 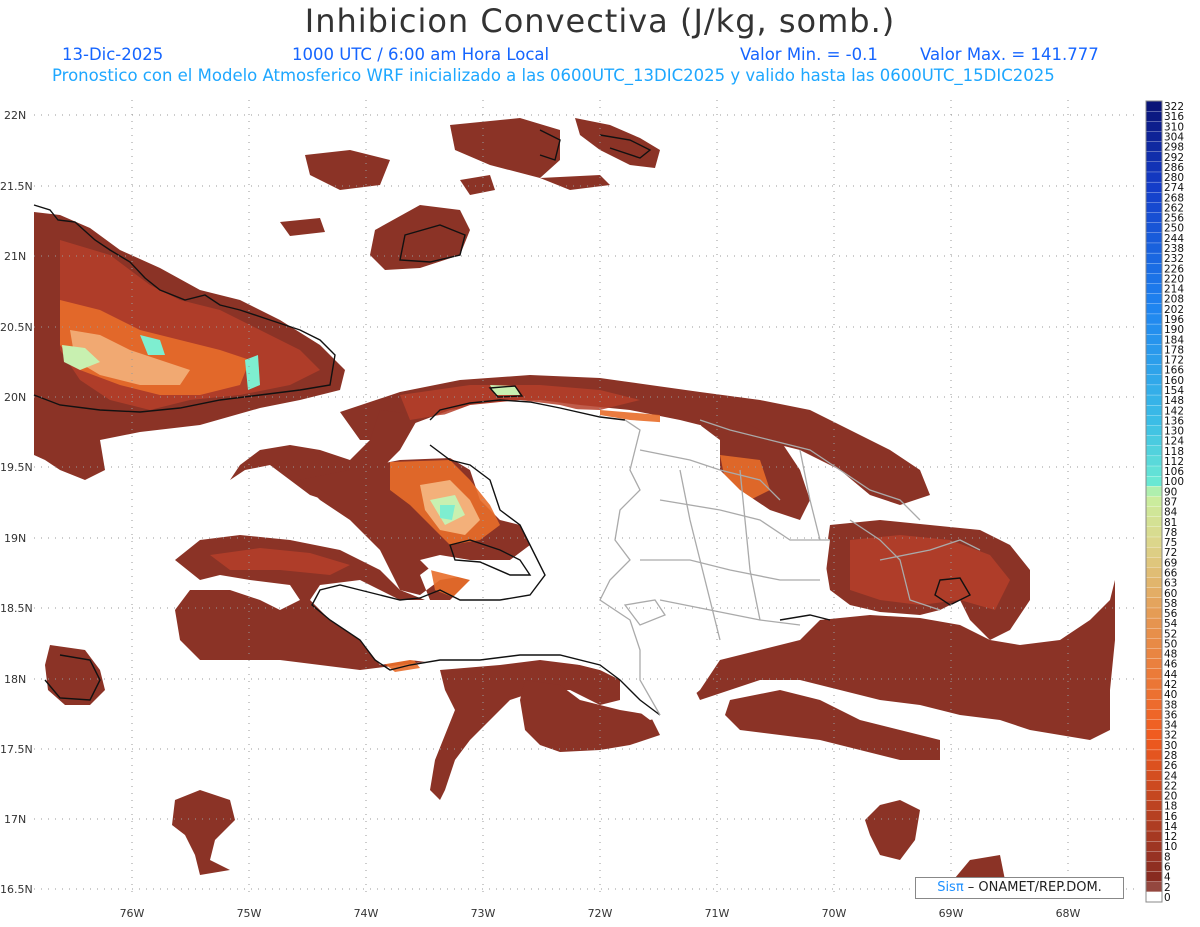 What do you see at coordinates (1174, 432) in the screenshot?
I see `colorbar-label: 130` at bounding box center [1174, 432].